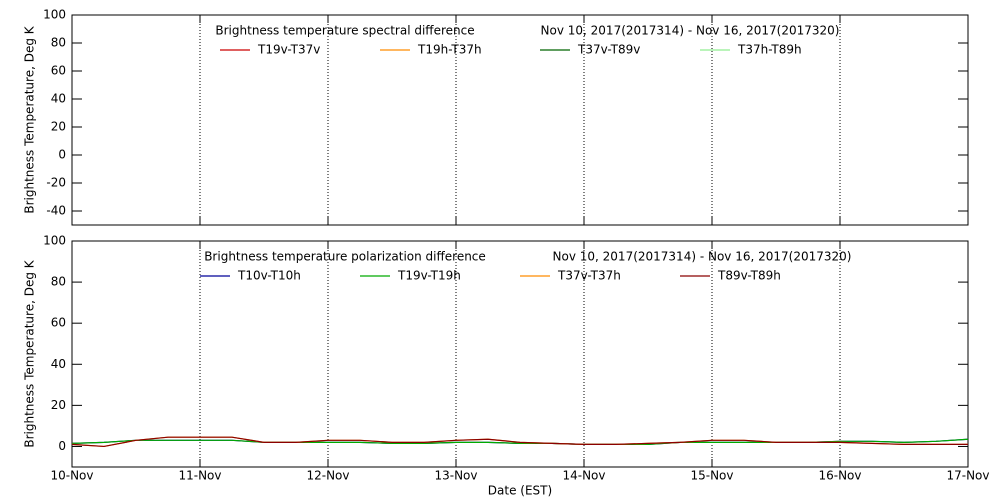 This screenshot has height=500, width=1000. Describe the element at coordinates (520, 491) in the screenshot. I see `x-axis-label: Date (EST)` at that location.